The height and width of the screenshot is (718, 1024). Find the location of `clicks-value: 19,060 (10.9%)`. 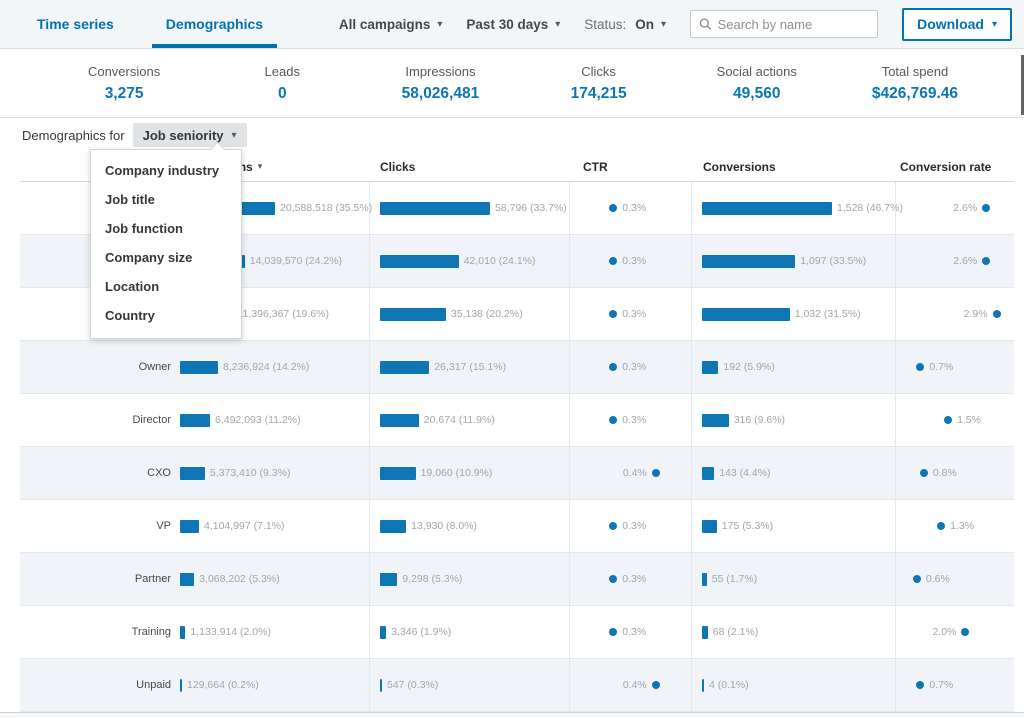

clicks-value: 19,060 (10.9%) is located at coordinates (456, 473).